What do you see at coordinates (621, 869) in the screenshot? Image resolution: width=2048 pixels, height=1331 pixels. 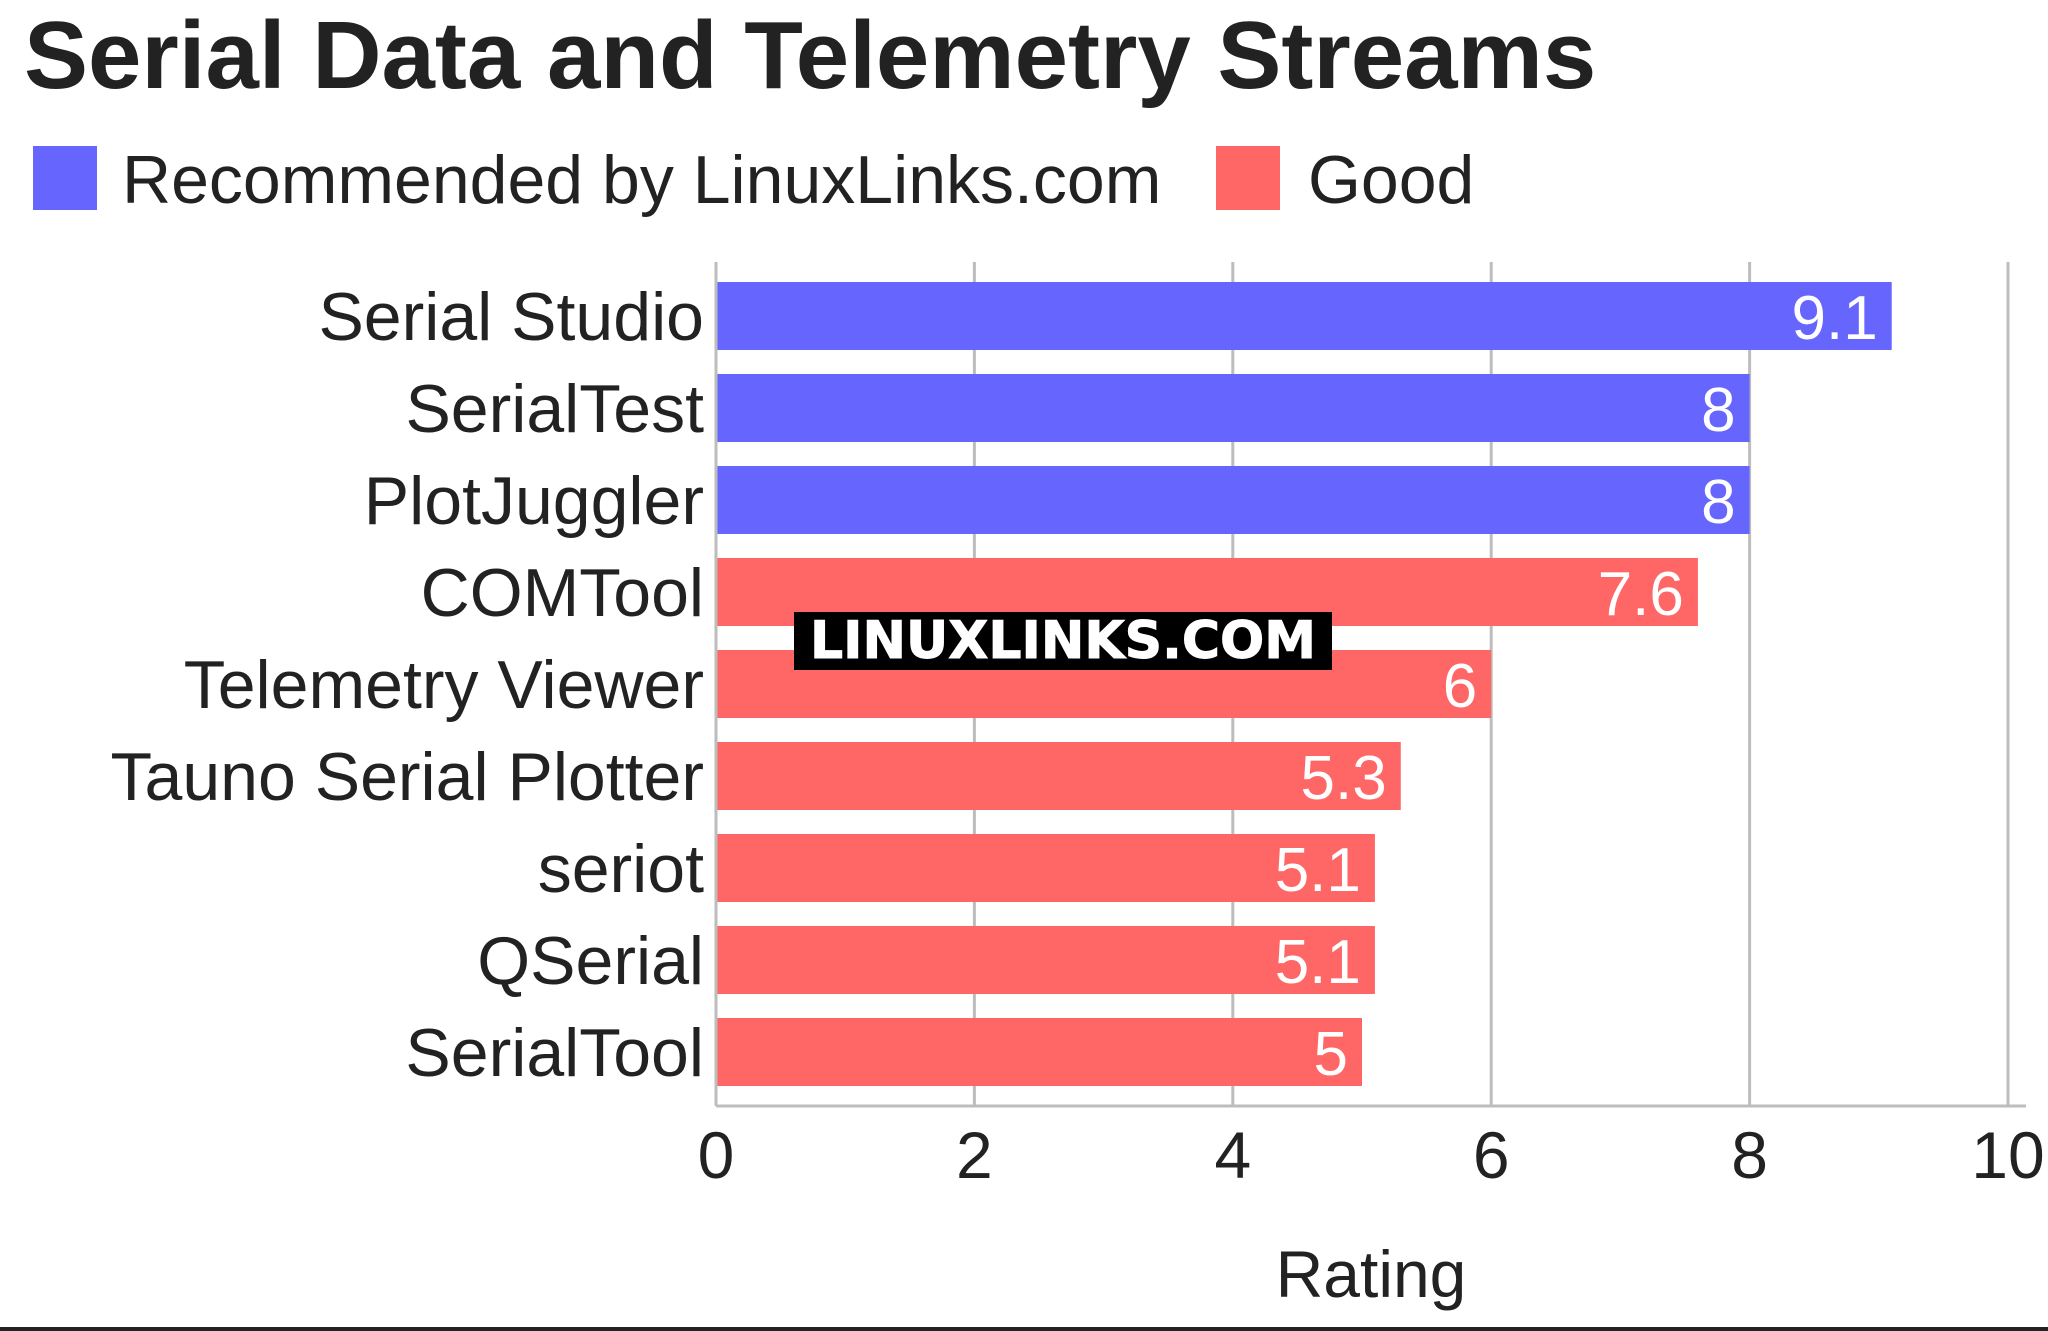 I see `category-label-seriot: seriot` at bounding box center [621, 869].